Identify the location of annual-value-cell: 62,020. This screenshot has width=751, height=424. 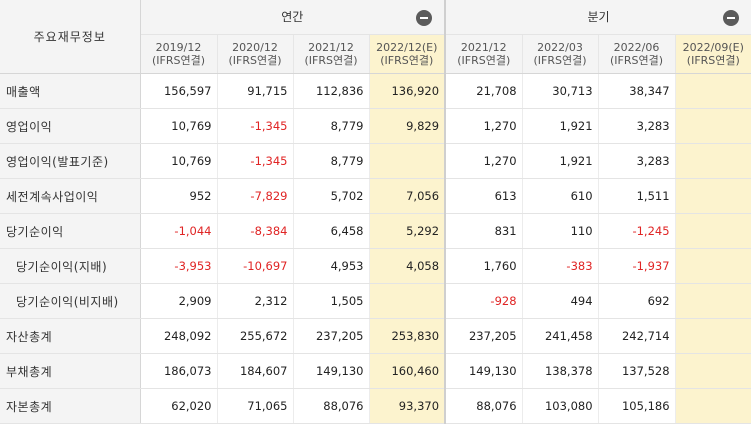
(178, 406).